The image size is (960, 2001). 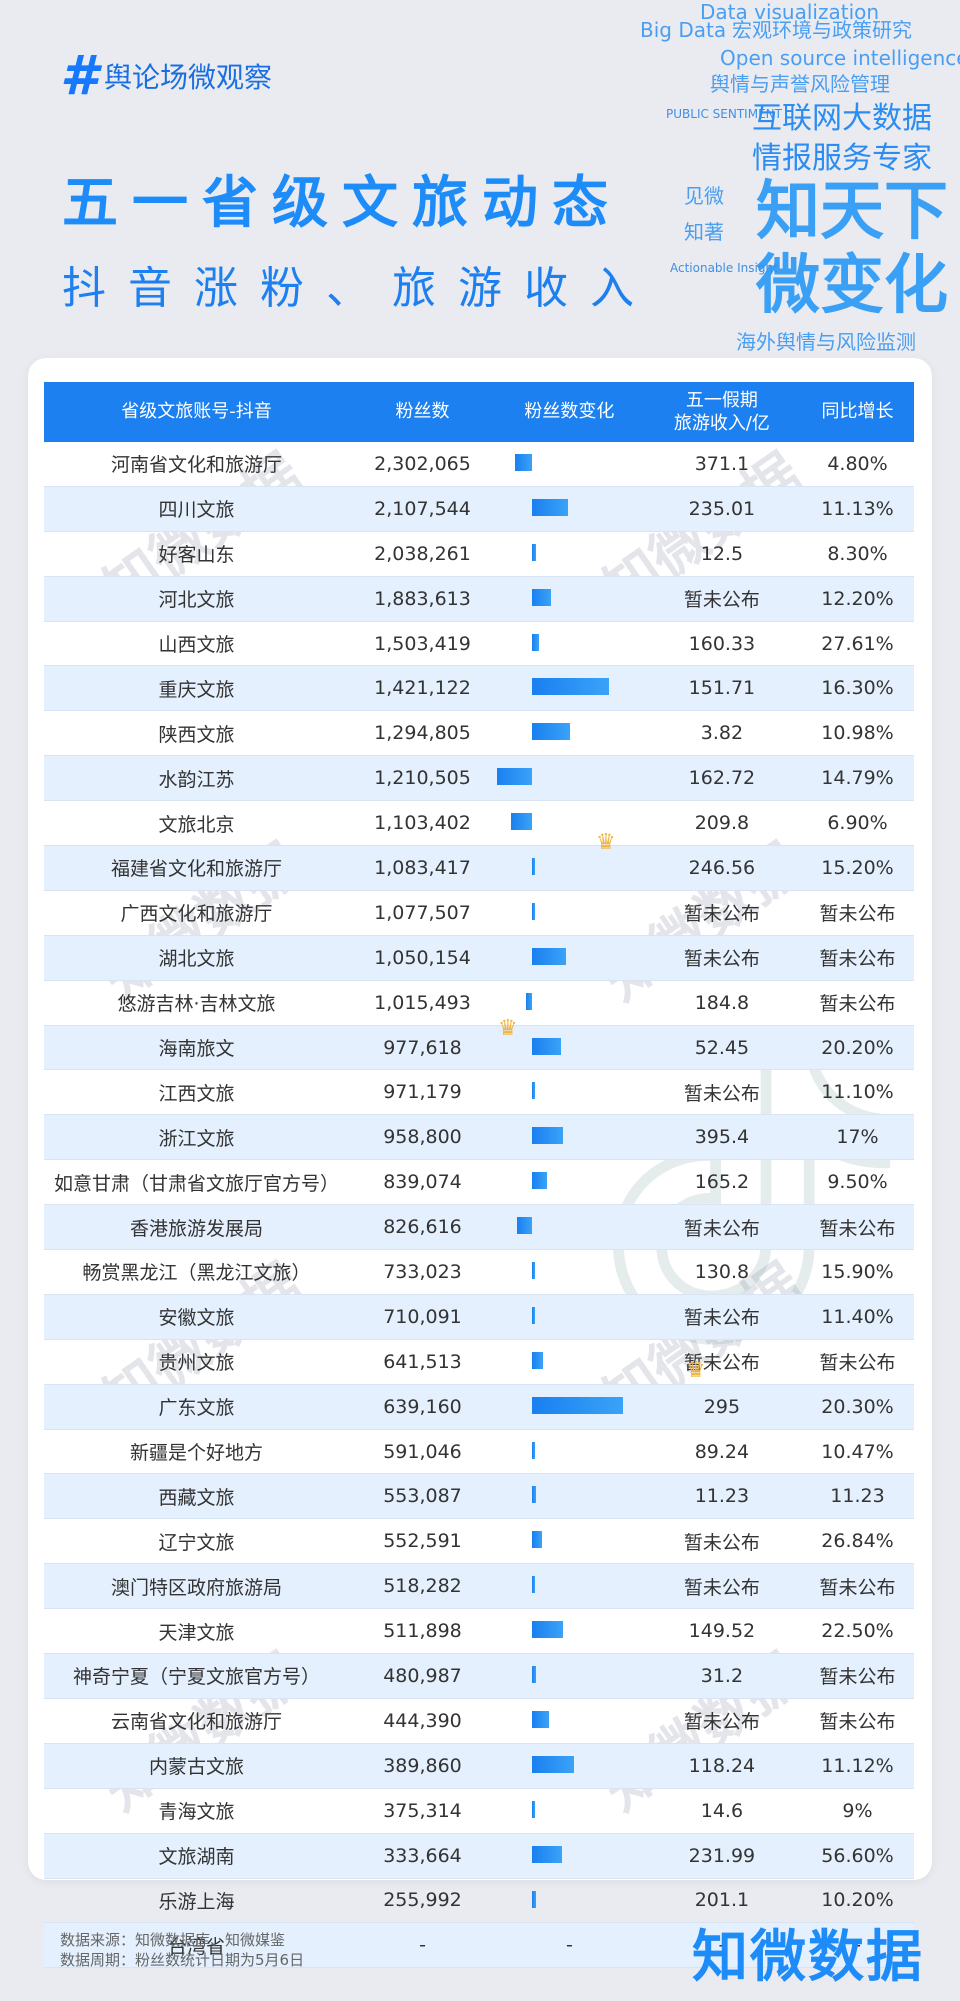 I want to click on income-cell: 201.1, so click(x=721, y=1901).